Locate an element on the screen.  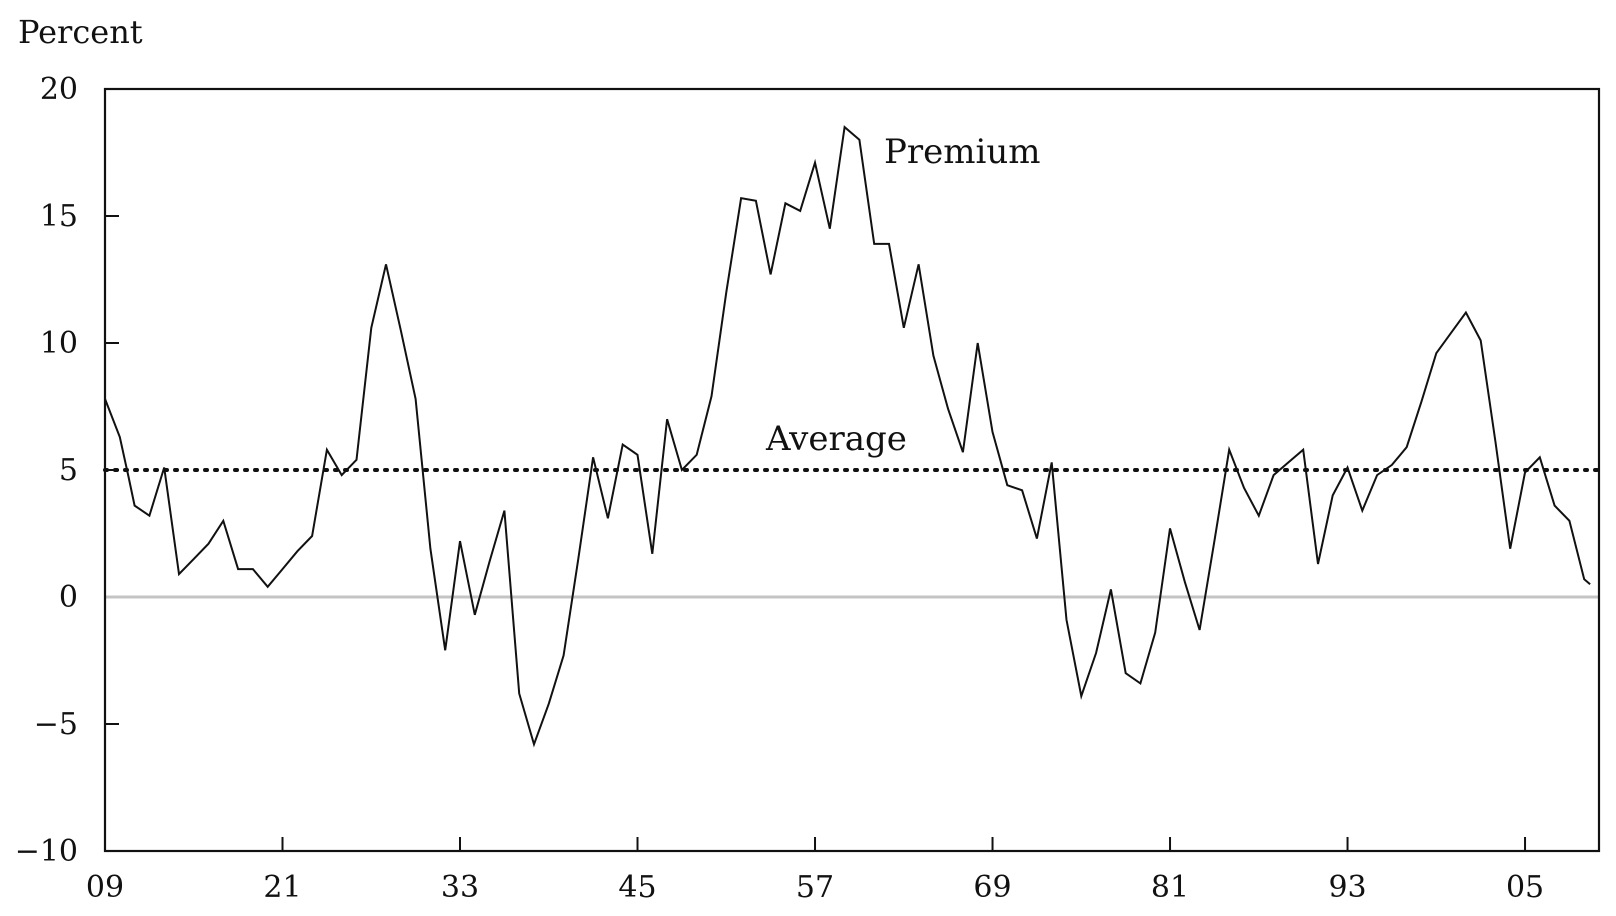
x-tick-label: 09 is located at coordinates (105, 887).